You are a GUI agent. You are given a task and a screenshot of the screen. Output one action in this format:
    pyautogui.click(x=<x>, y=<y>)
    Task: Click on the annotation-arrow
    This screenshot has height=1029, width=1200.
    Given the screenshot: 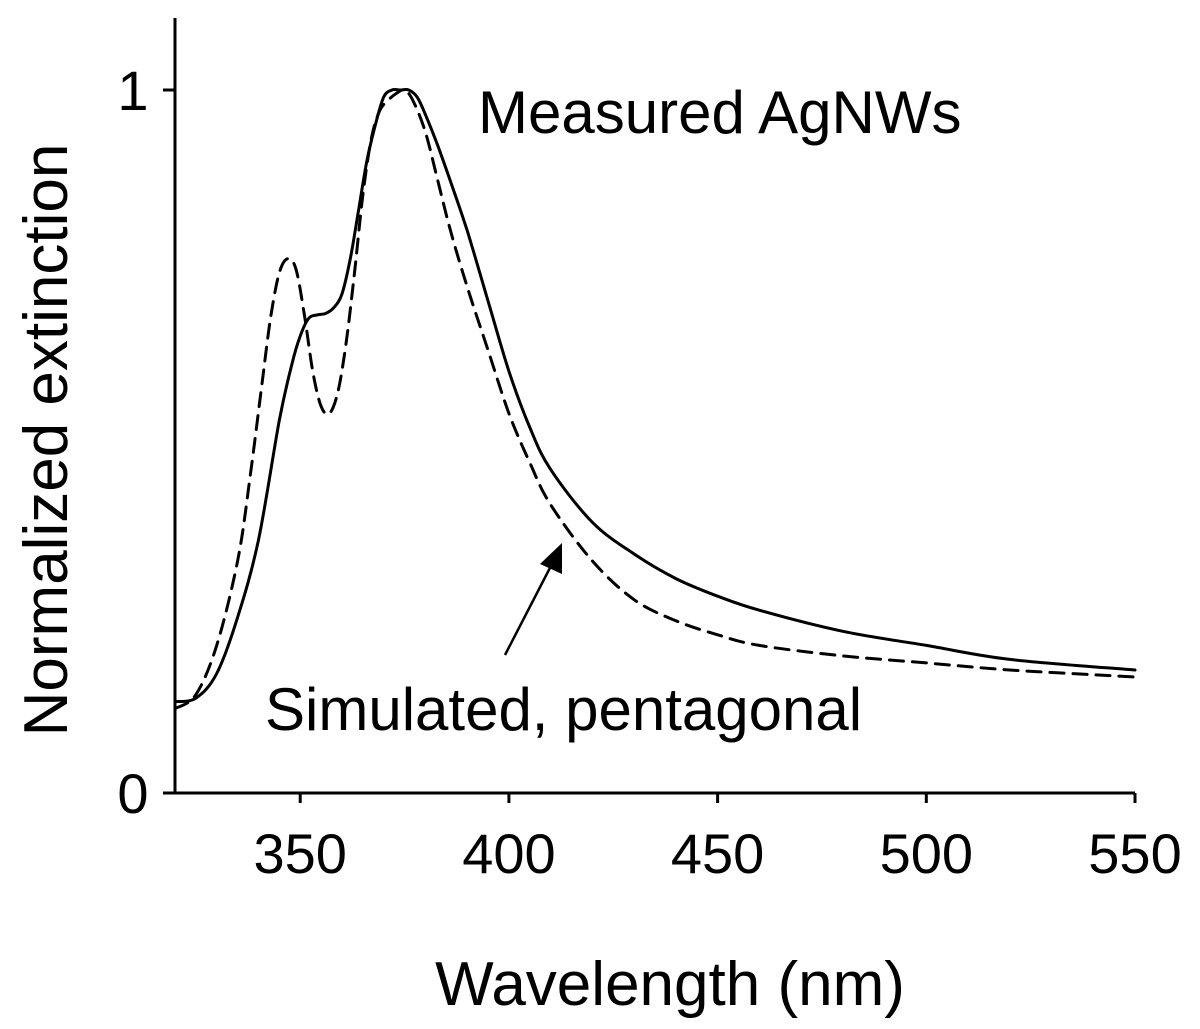 What is the action you would take?
    pyautogui.click(x=532, y=599)
    